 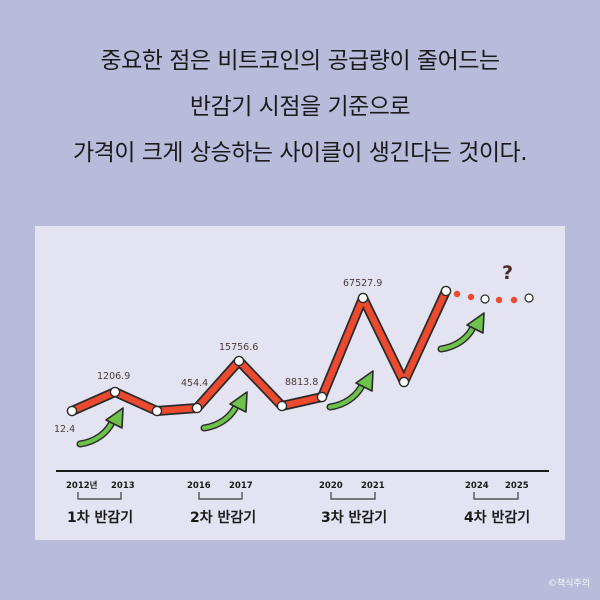 I want to click on svg-text: 2024, so click(x=477, y=486).